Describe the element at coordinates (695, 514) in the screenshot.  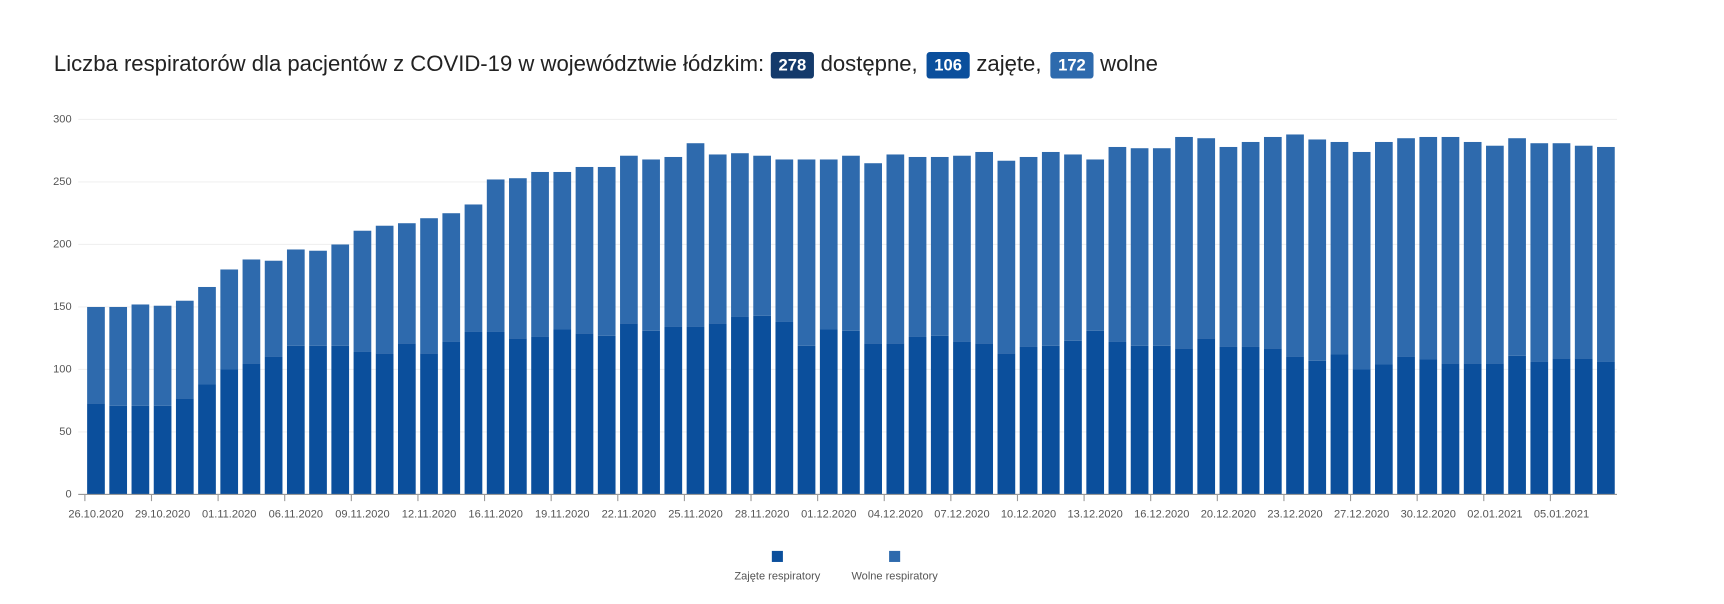
I see `x-tick-label: 25.11.2020` at that location.